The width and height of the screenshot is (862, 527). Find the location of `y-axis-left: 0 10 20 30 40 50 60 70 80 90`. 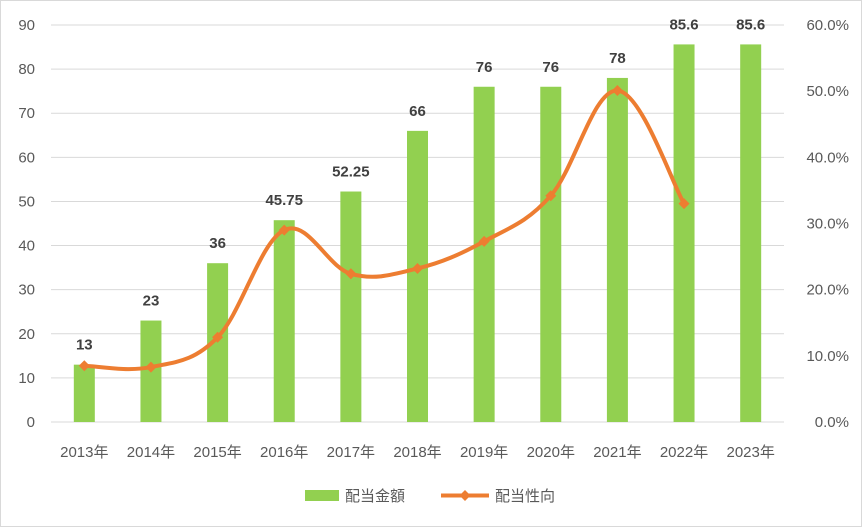

y-axis-left: 0 10 20 30 40 50 60 70 80 90 is located at coordinates (26, 224).